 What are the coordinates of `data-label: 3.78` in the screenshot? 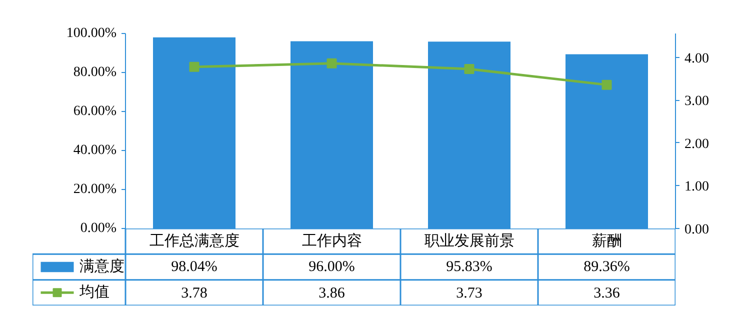 It's located at (194, 294).